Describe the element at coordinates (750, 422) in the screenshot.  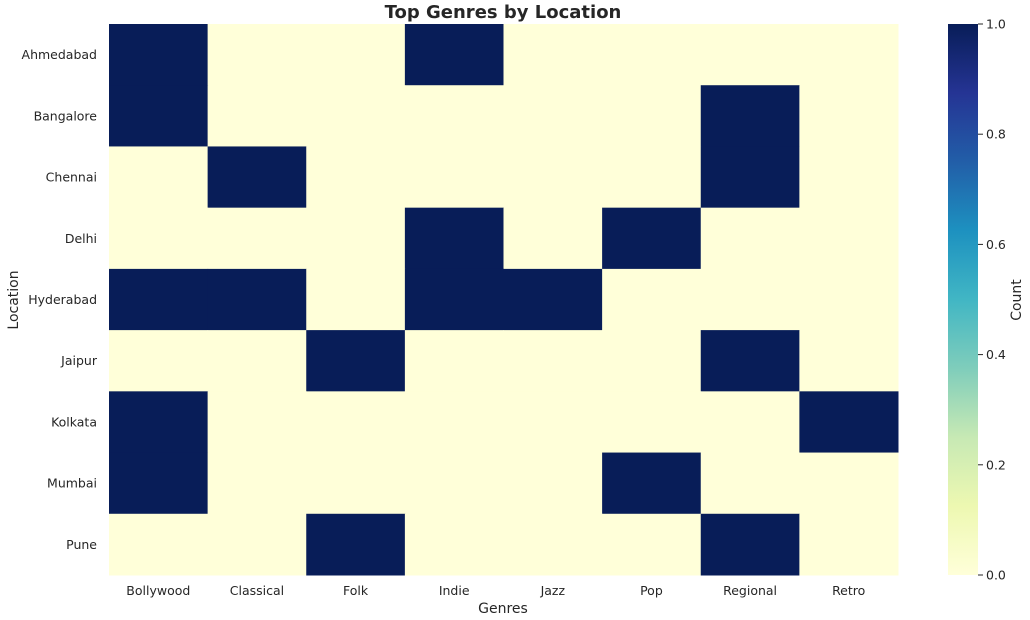
I see `heatmap-cell-kolkata-regional` at that location.